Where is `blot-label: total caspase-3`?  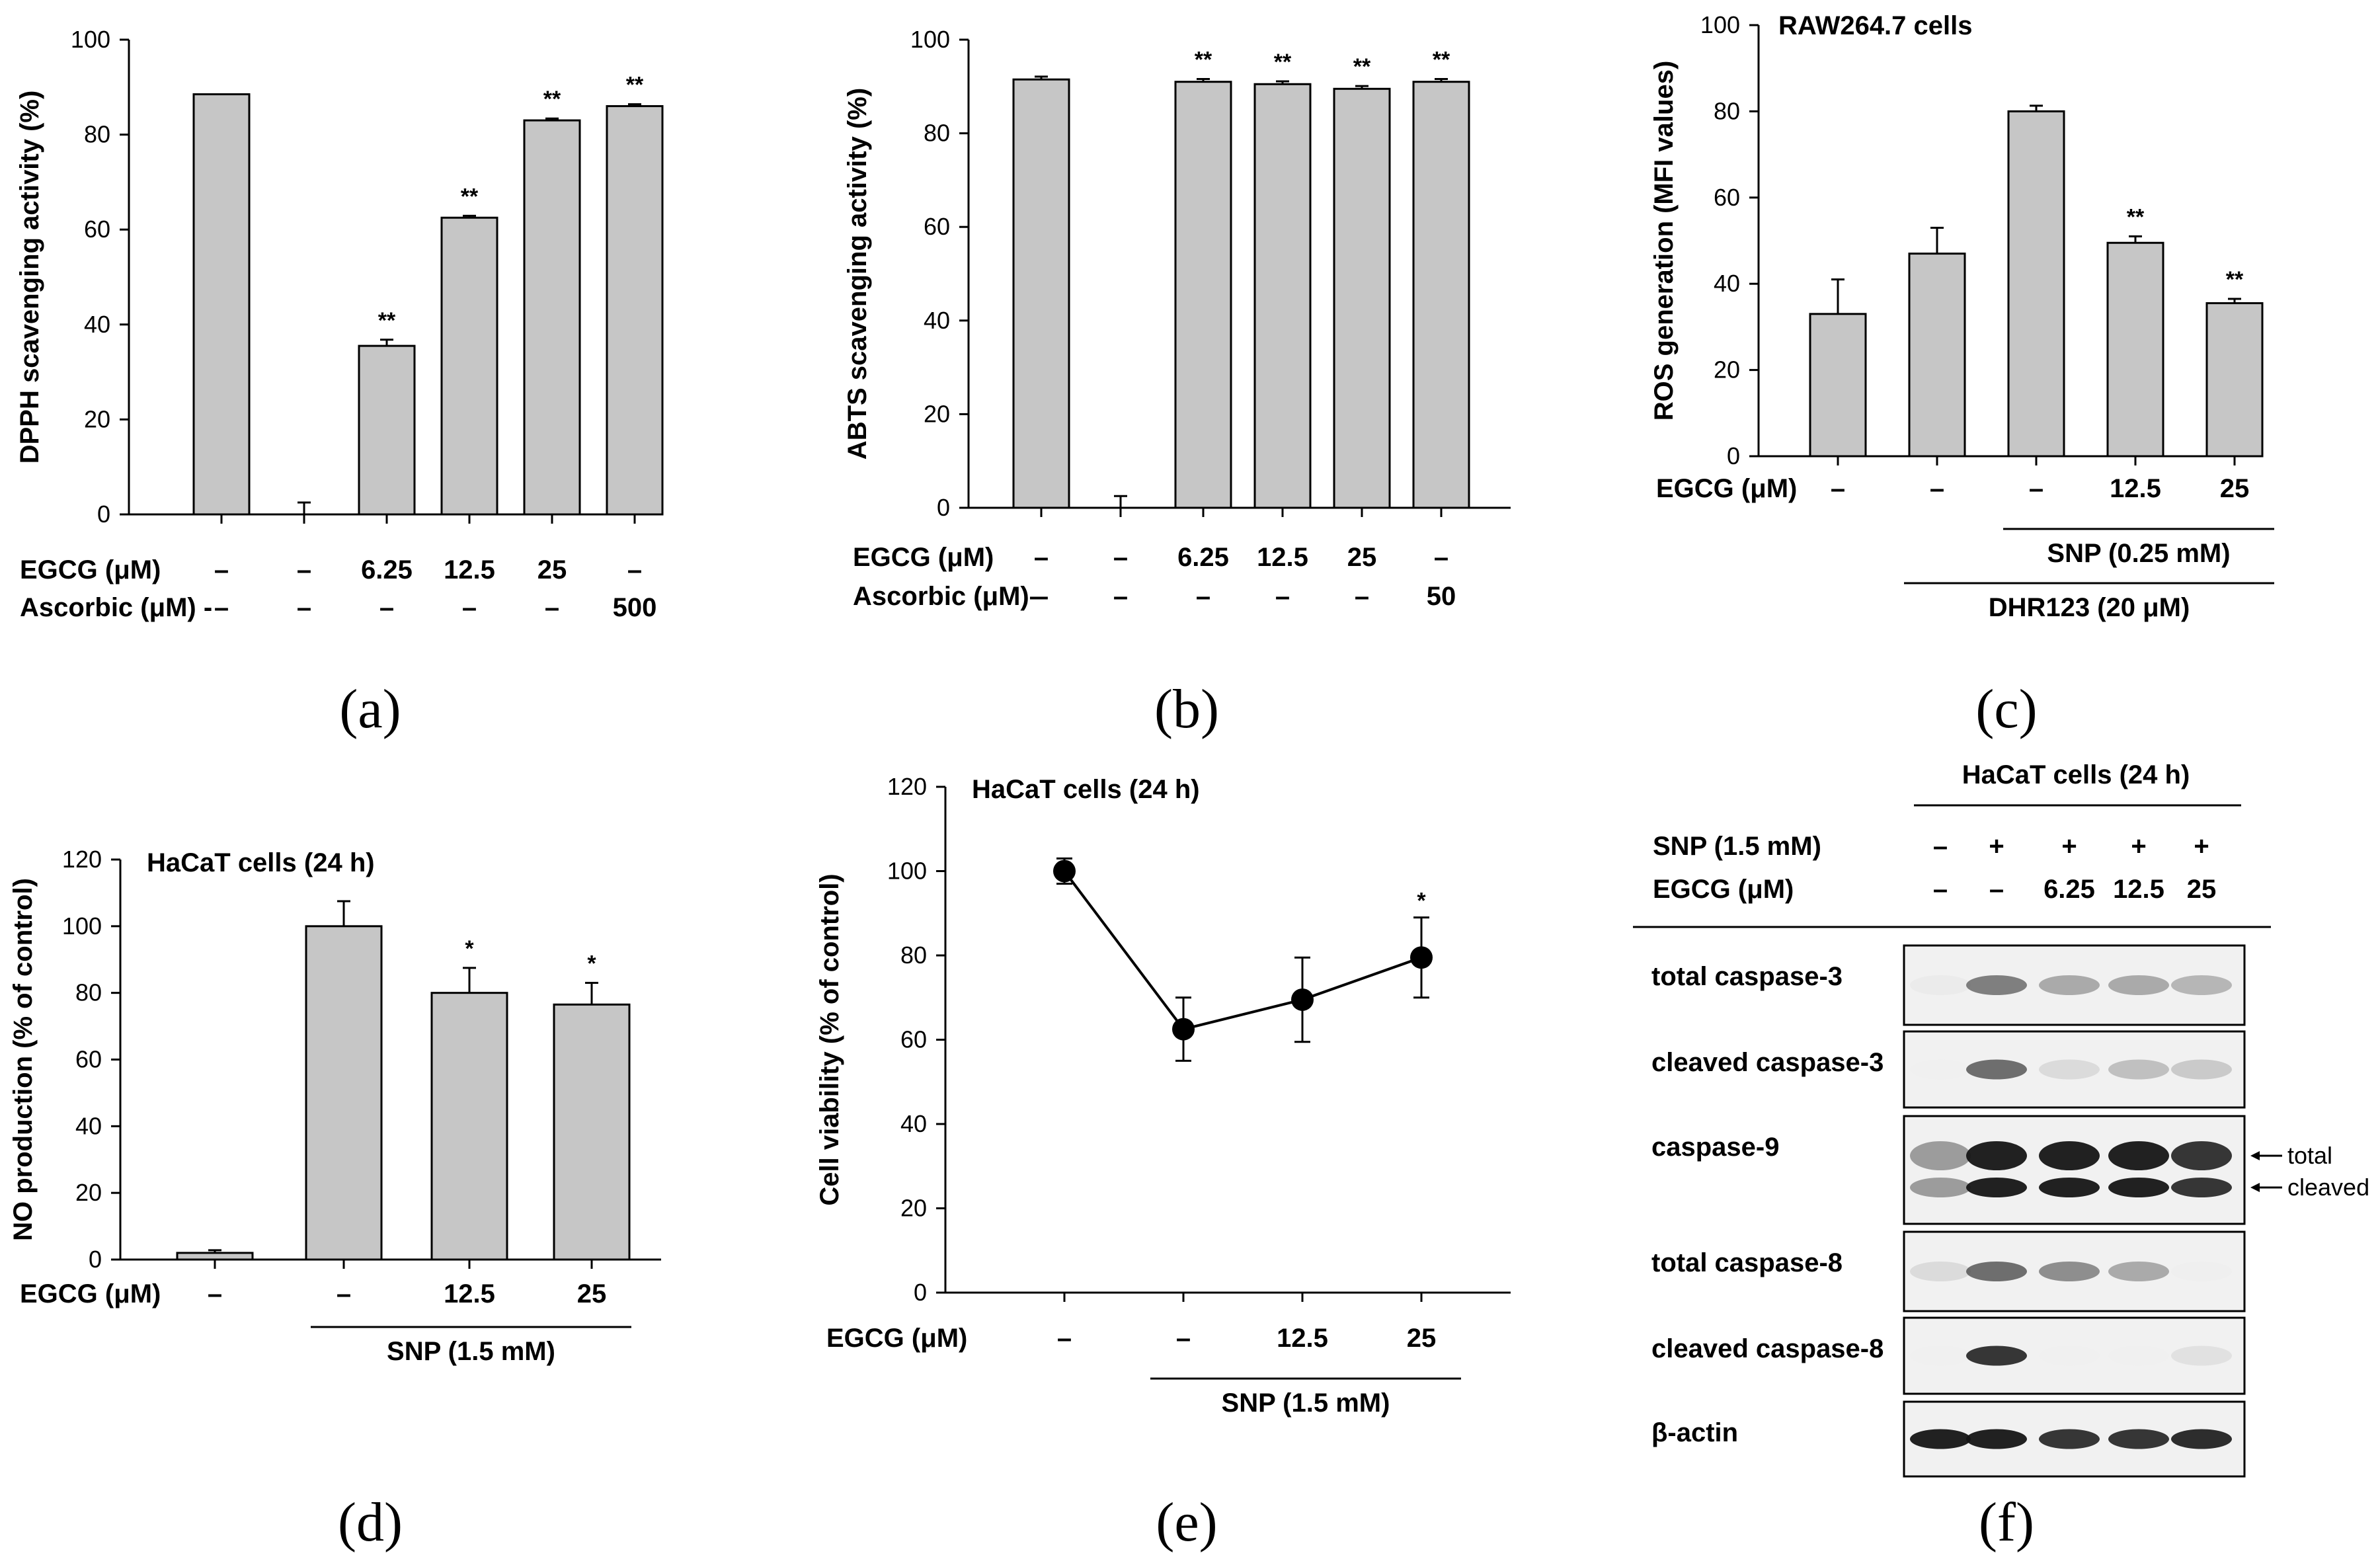
blot-label: total caspase-3 is located at coordinates (1747, 977).